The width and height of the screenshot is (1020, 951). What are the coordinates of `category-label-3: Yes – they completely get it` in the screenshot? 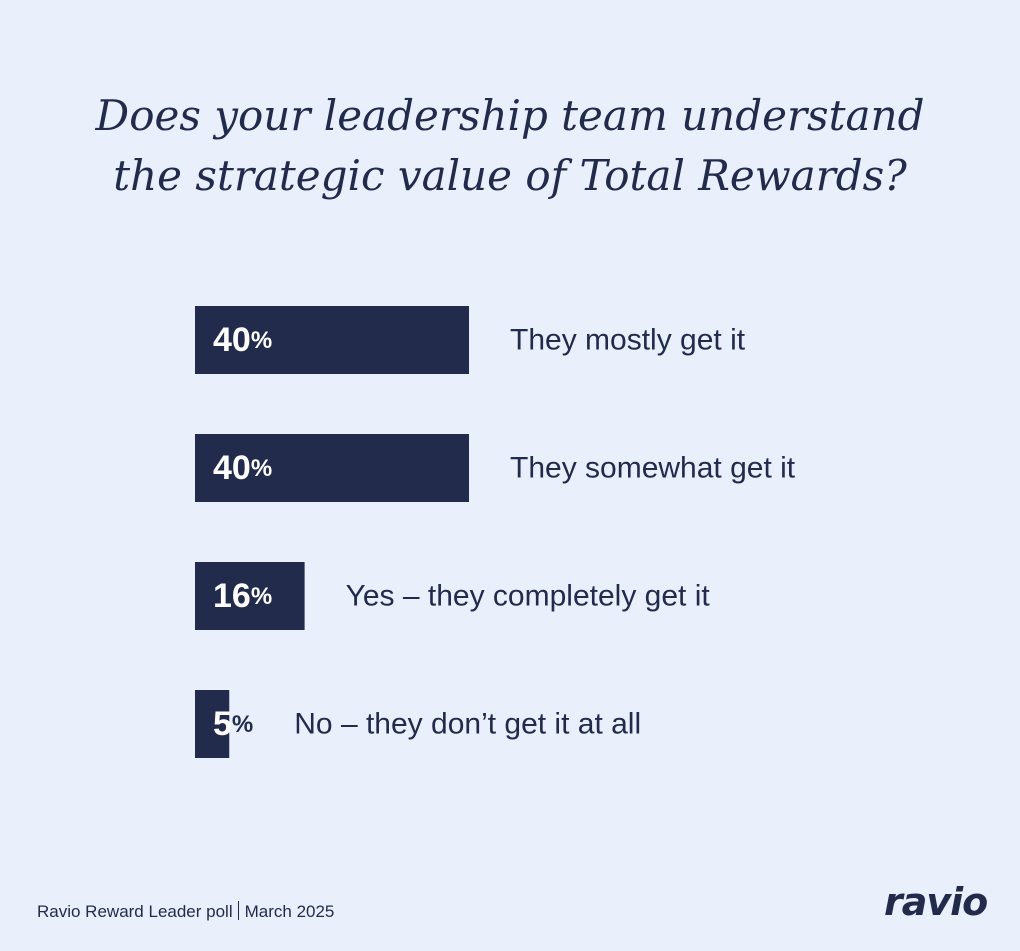 It's located at (528, 596).